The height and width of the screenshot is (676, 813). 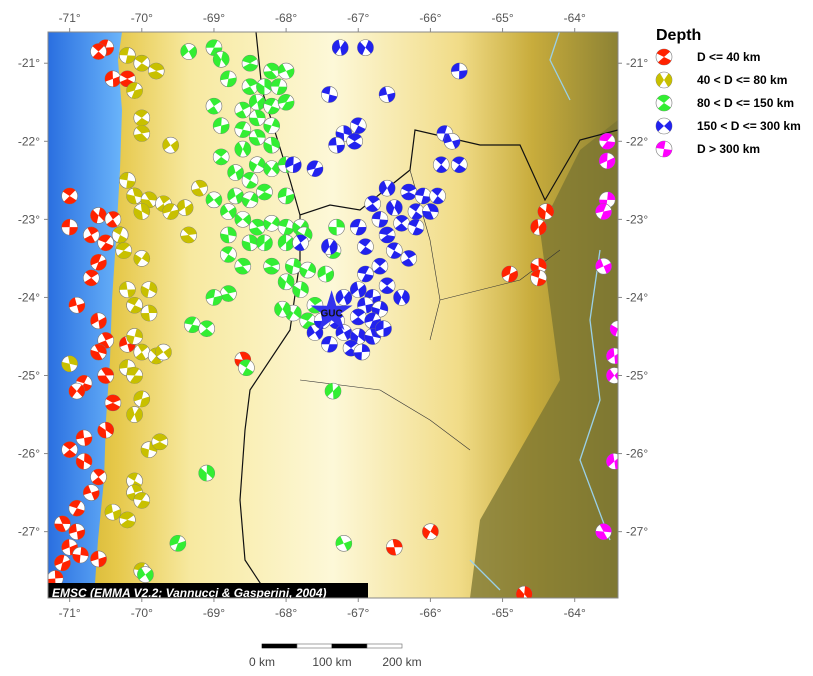 What do you see at coordinates (214, 613) in the screenshot?
I see `lon-tick-label-bottom: -69°` at bounding box center [214, 613].